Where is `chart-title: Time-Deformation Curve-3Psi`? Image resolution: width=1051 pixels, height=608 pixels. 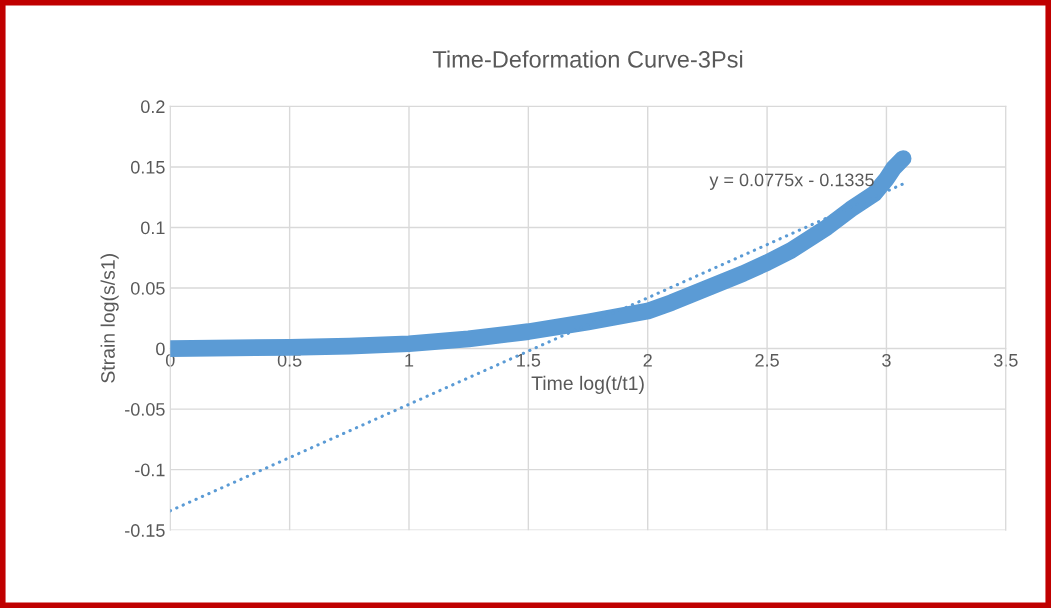 chart-title: Time-Deformation Curve-3Psi is located at coordinates (587, 59).